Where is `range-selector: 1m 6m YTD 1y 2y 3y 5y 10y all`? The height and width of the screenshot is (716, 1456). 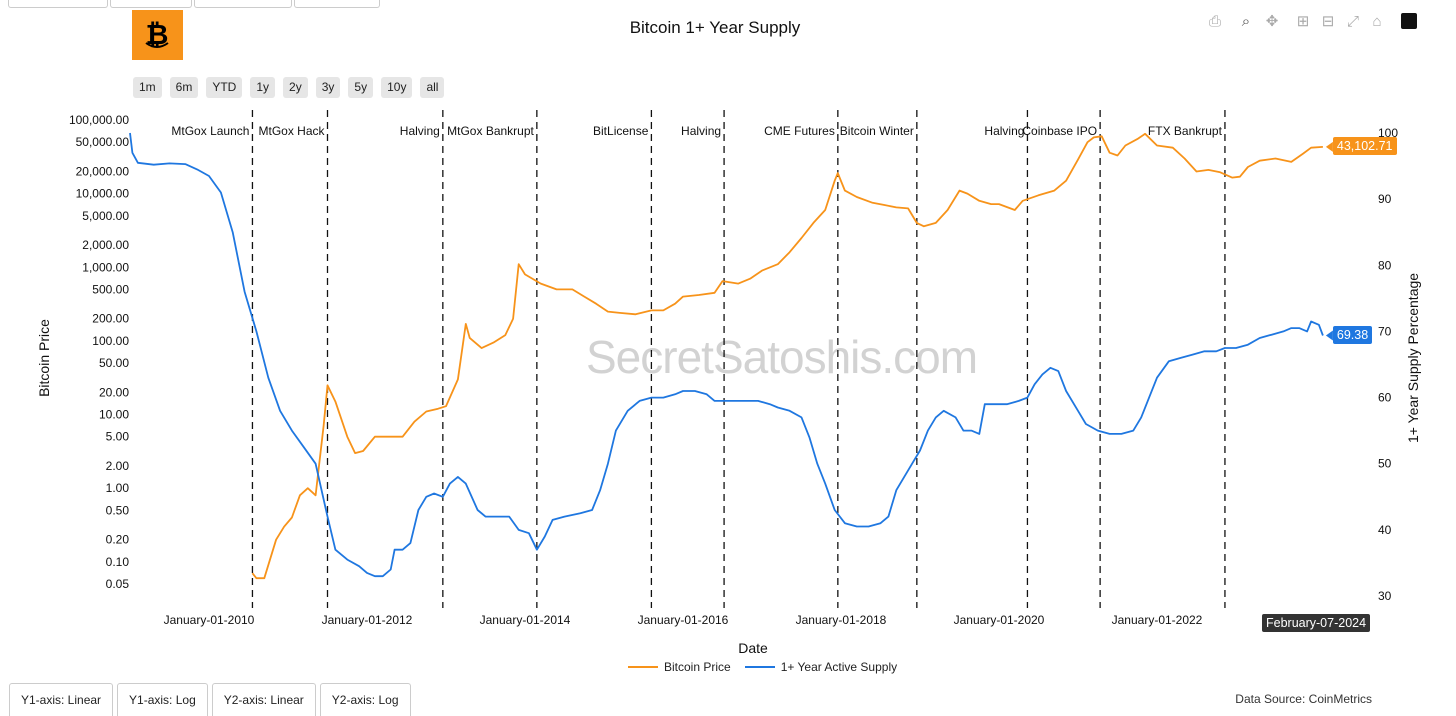
range-selector: 1m 6m YTD 1y 2y 3y 5y 10y all is located at coordinates (289, 87).